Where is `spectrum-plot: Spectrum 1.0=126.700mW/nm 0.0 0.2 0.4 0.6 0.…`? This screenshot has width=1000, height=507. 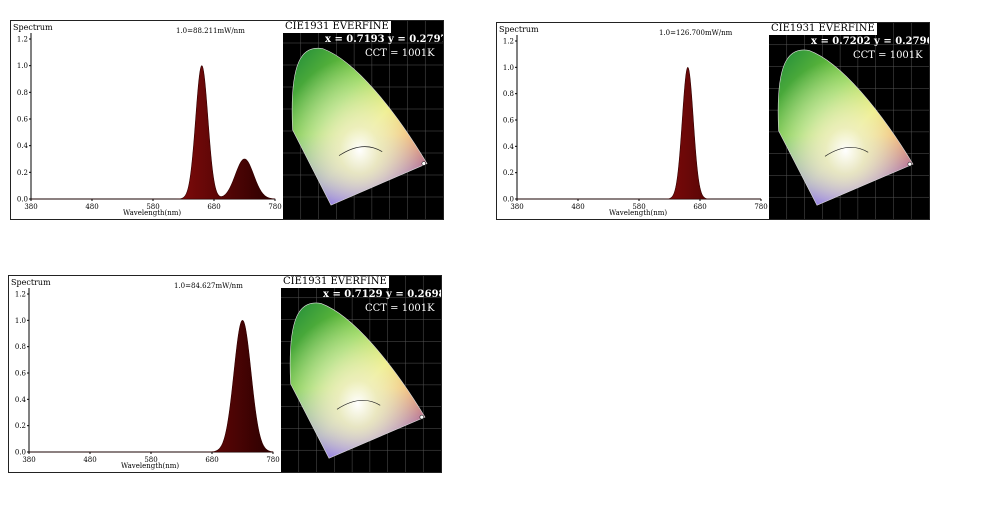
spectrum-plot: Spectrum 1.0=126.700mW/nm 0.0 0.2 0.4 0.6 0.… is located at coordinates (633, 121).